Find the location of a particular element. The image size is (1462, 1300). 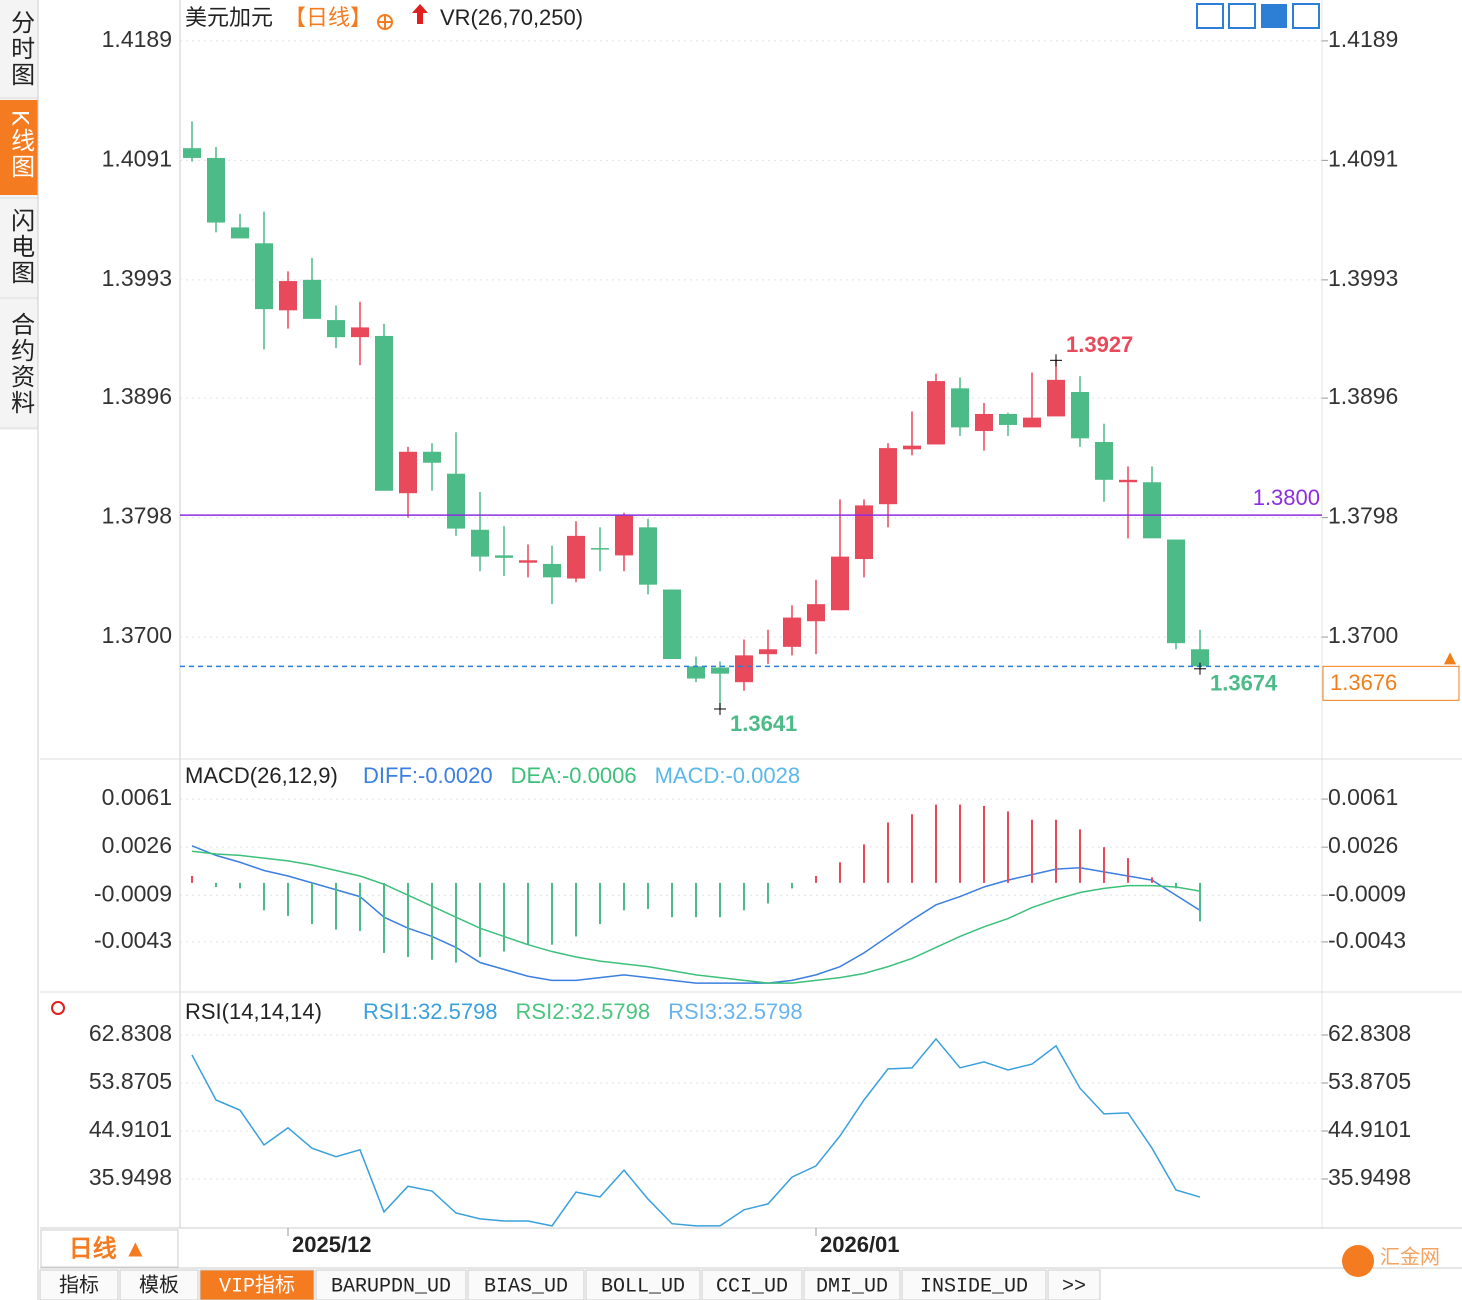

series-line is located at coordinates (696, 1132).